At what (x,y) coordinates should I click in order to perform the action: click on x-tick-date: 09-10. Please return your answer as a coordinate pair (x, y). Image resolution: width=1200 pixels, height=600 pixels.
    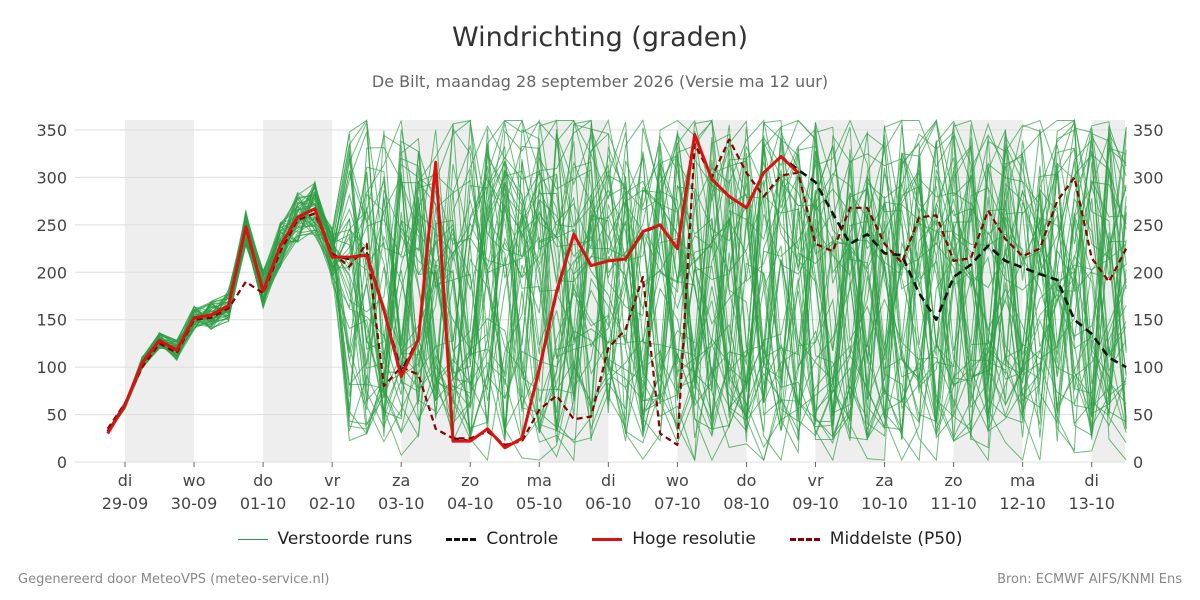
    Looking at the image, I should click on (815, 503).